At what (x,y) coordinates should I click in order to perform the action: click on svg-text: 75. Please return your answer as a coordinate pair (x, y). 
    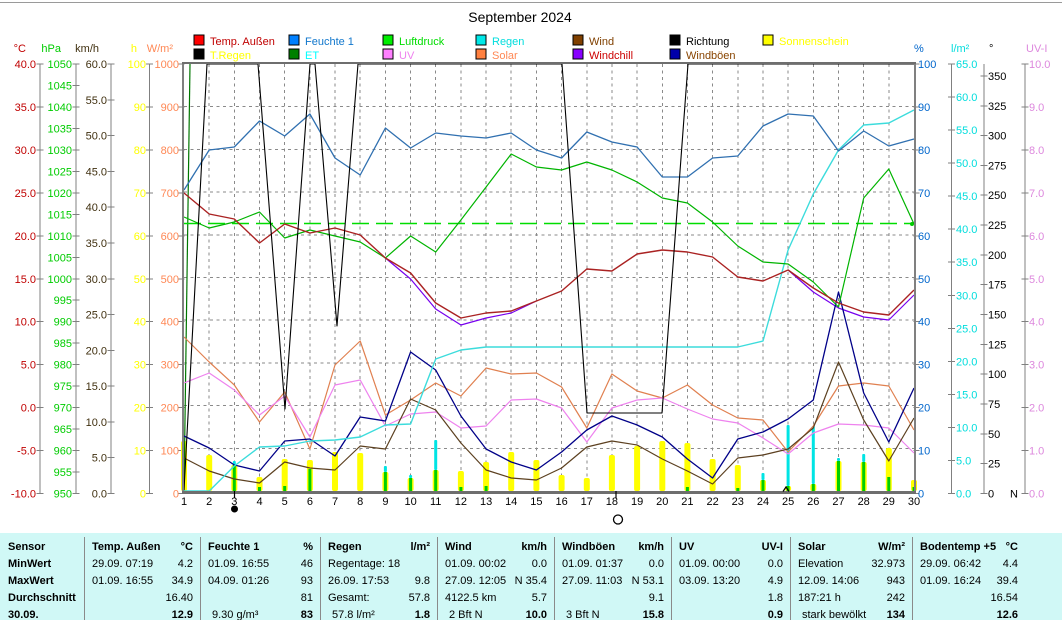
    Looking at the image, I should click on (994, 405).